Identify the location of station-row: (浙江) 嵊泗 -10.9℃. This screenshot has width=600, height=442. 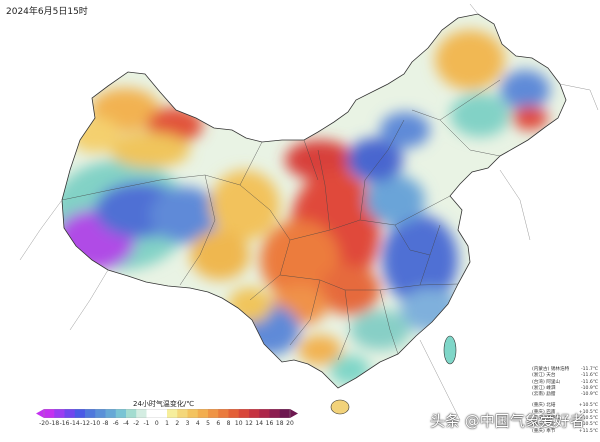
(565, 389).